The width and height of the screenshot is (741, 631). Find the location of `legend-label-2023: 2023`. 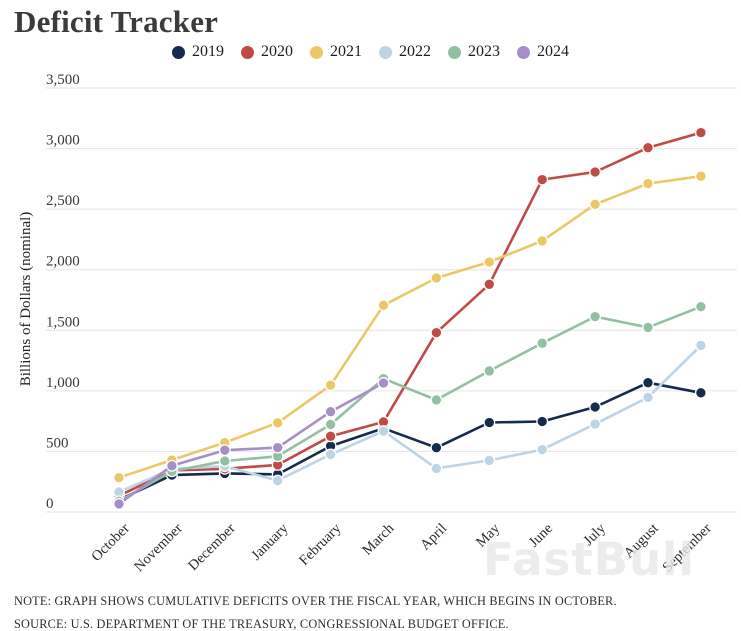

legend-label-2023: 2023 is located at coordinates (484, 51).